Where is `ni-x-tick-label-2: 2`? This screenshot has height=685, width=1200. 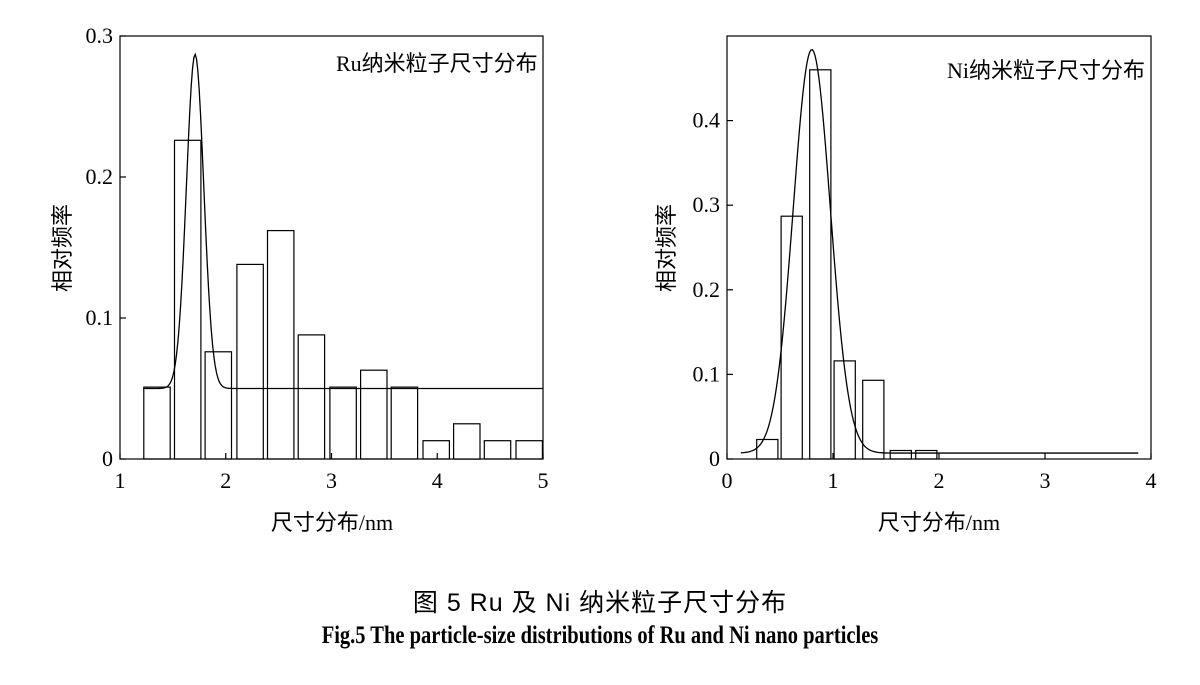 ni-x-tick-label-2: 2 is located at coordinates (939, 480).